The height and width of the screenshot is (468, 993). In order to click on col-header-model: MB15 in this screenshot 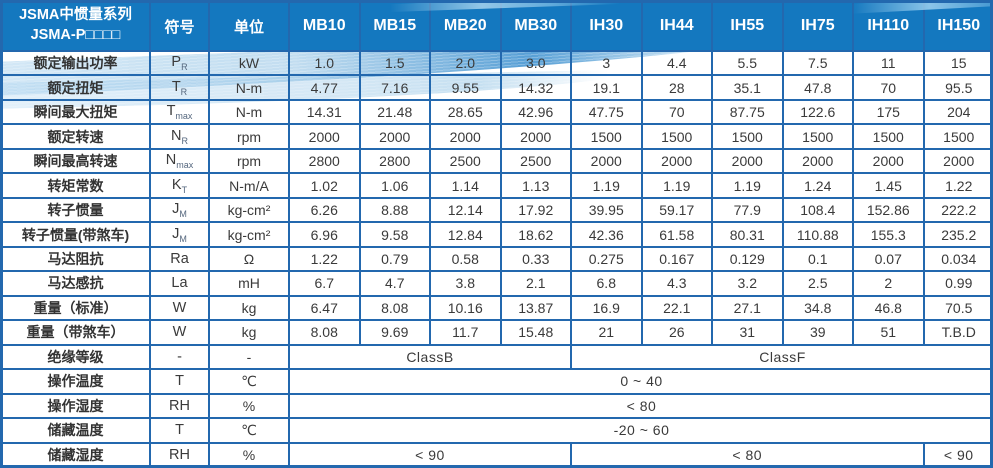, I will do `click(394, 26)`.